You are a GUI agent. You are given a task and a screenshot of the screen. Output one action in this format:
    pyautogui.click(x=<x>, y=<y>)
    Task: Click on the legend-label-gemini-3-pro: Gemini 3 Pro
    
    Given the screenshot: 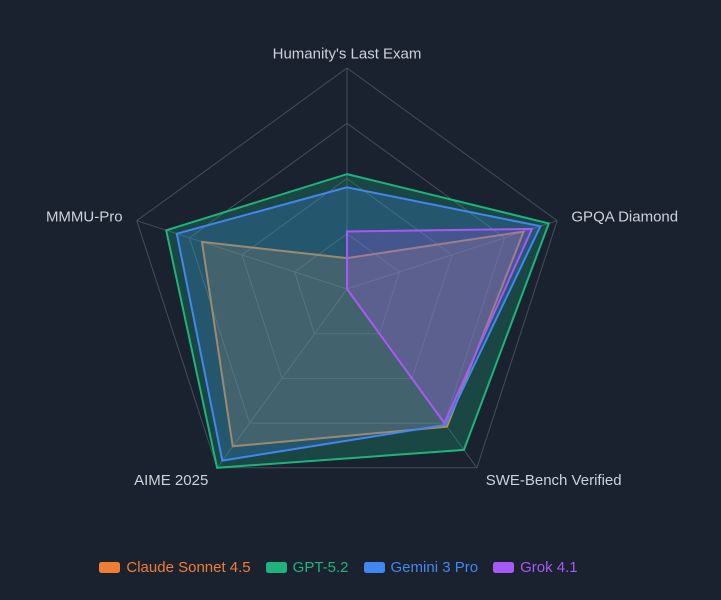 What is the action you would take?
    pyautogui.click(x=434, y=567)
    